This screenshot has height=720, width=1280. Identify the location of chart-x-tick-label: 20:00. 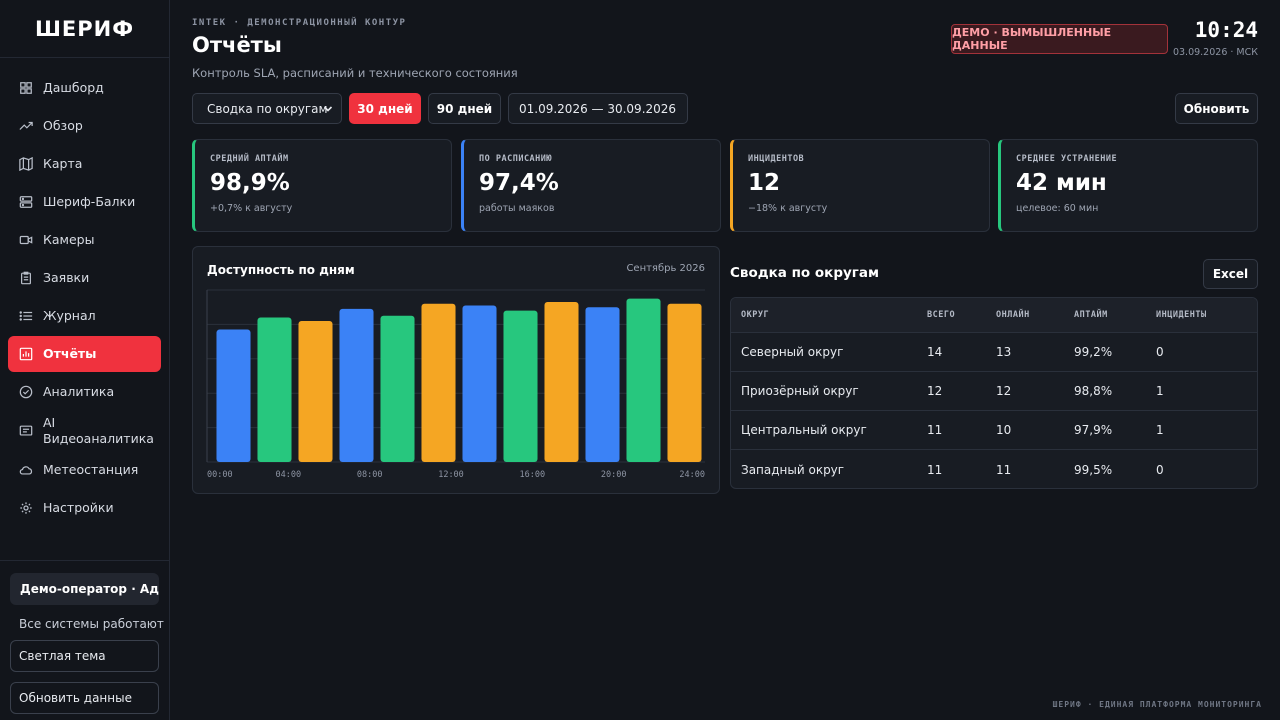
(614, 475).